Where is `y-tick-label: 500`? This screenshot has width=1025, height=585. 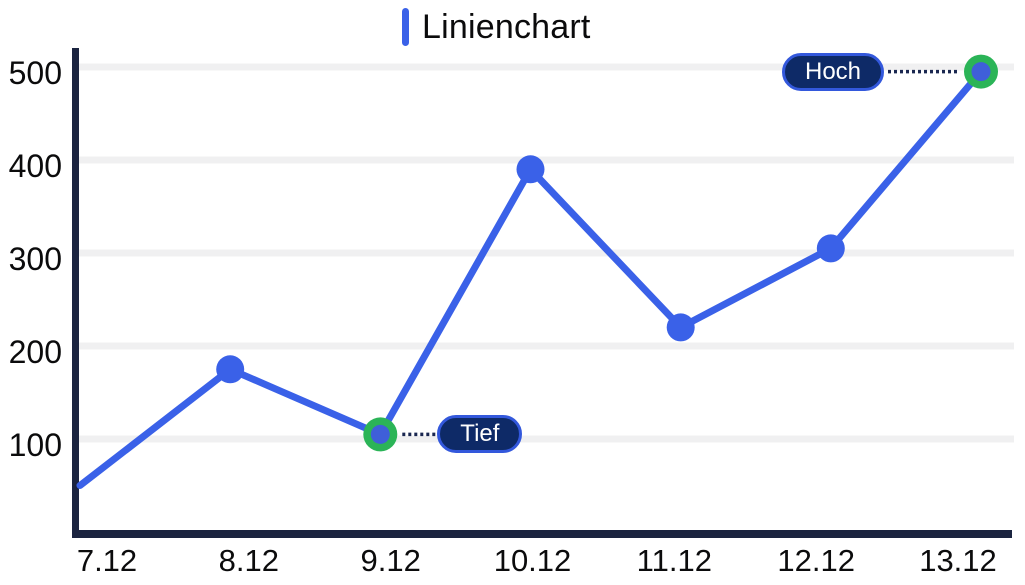
y-tick-label: 500 is located at coordinates (35, 73).